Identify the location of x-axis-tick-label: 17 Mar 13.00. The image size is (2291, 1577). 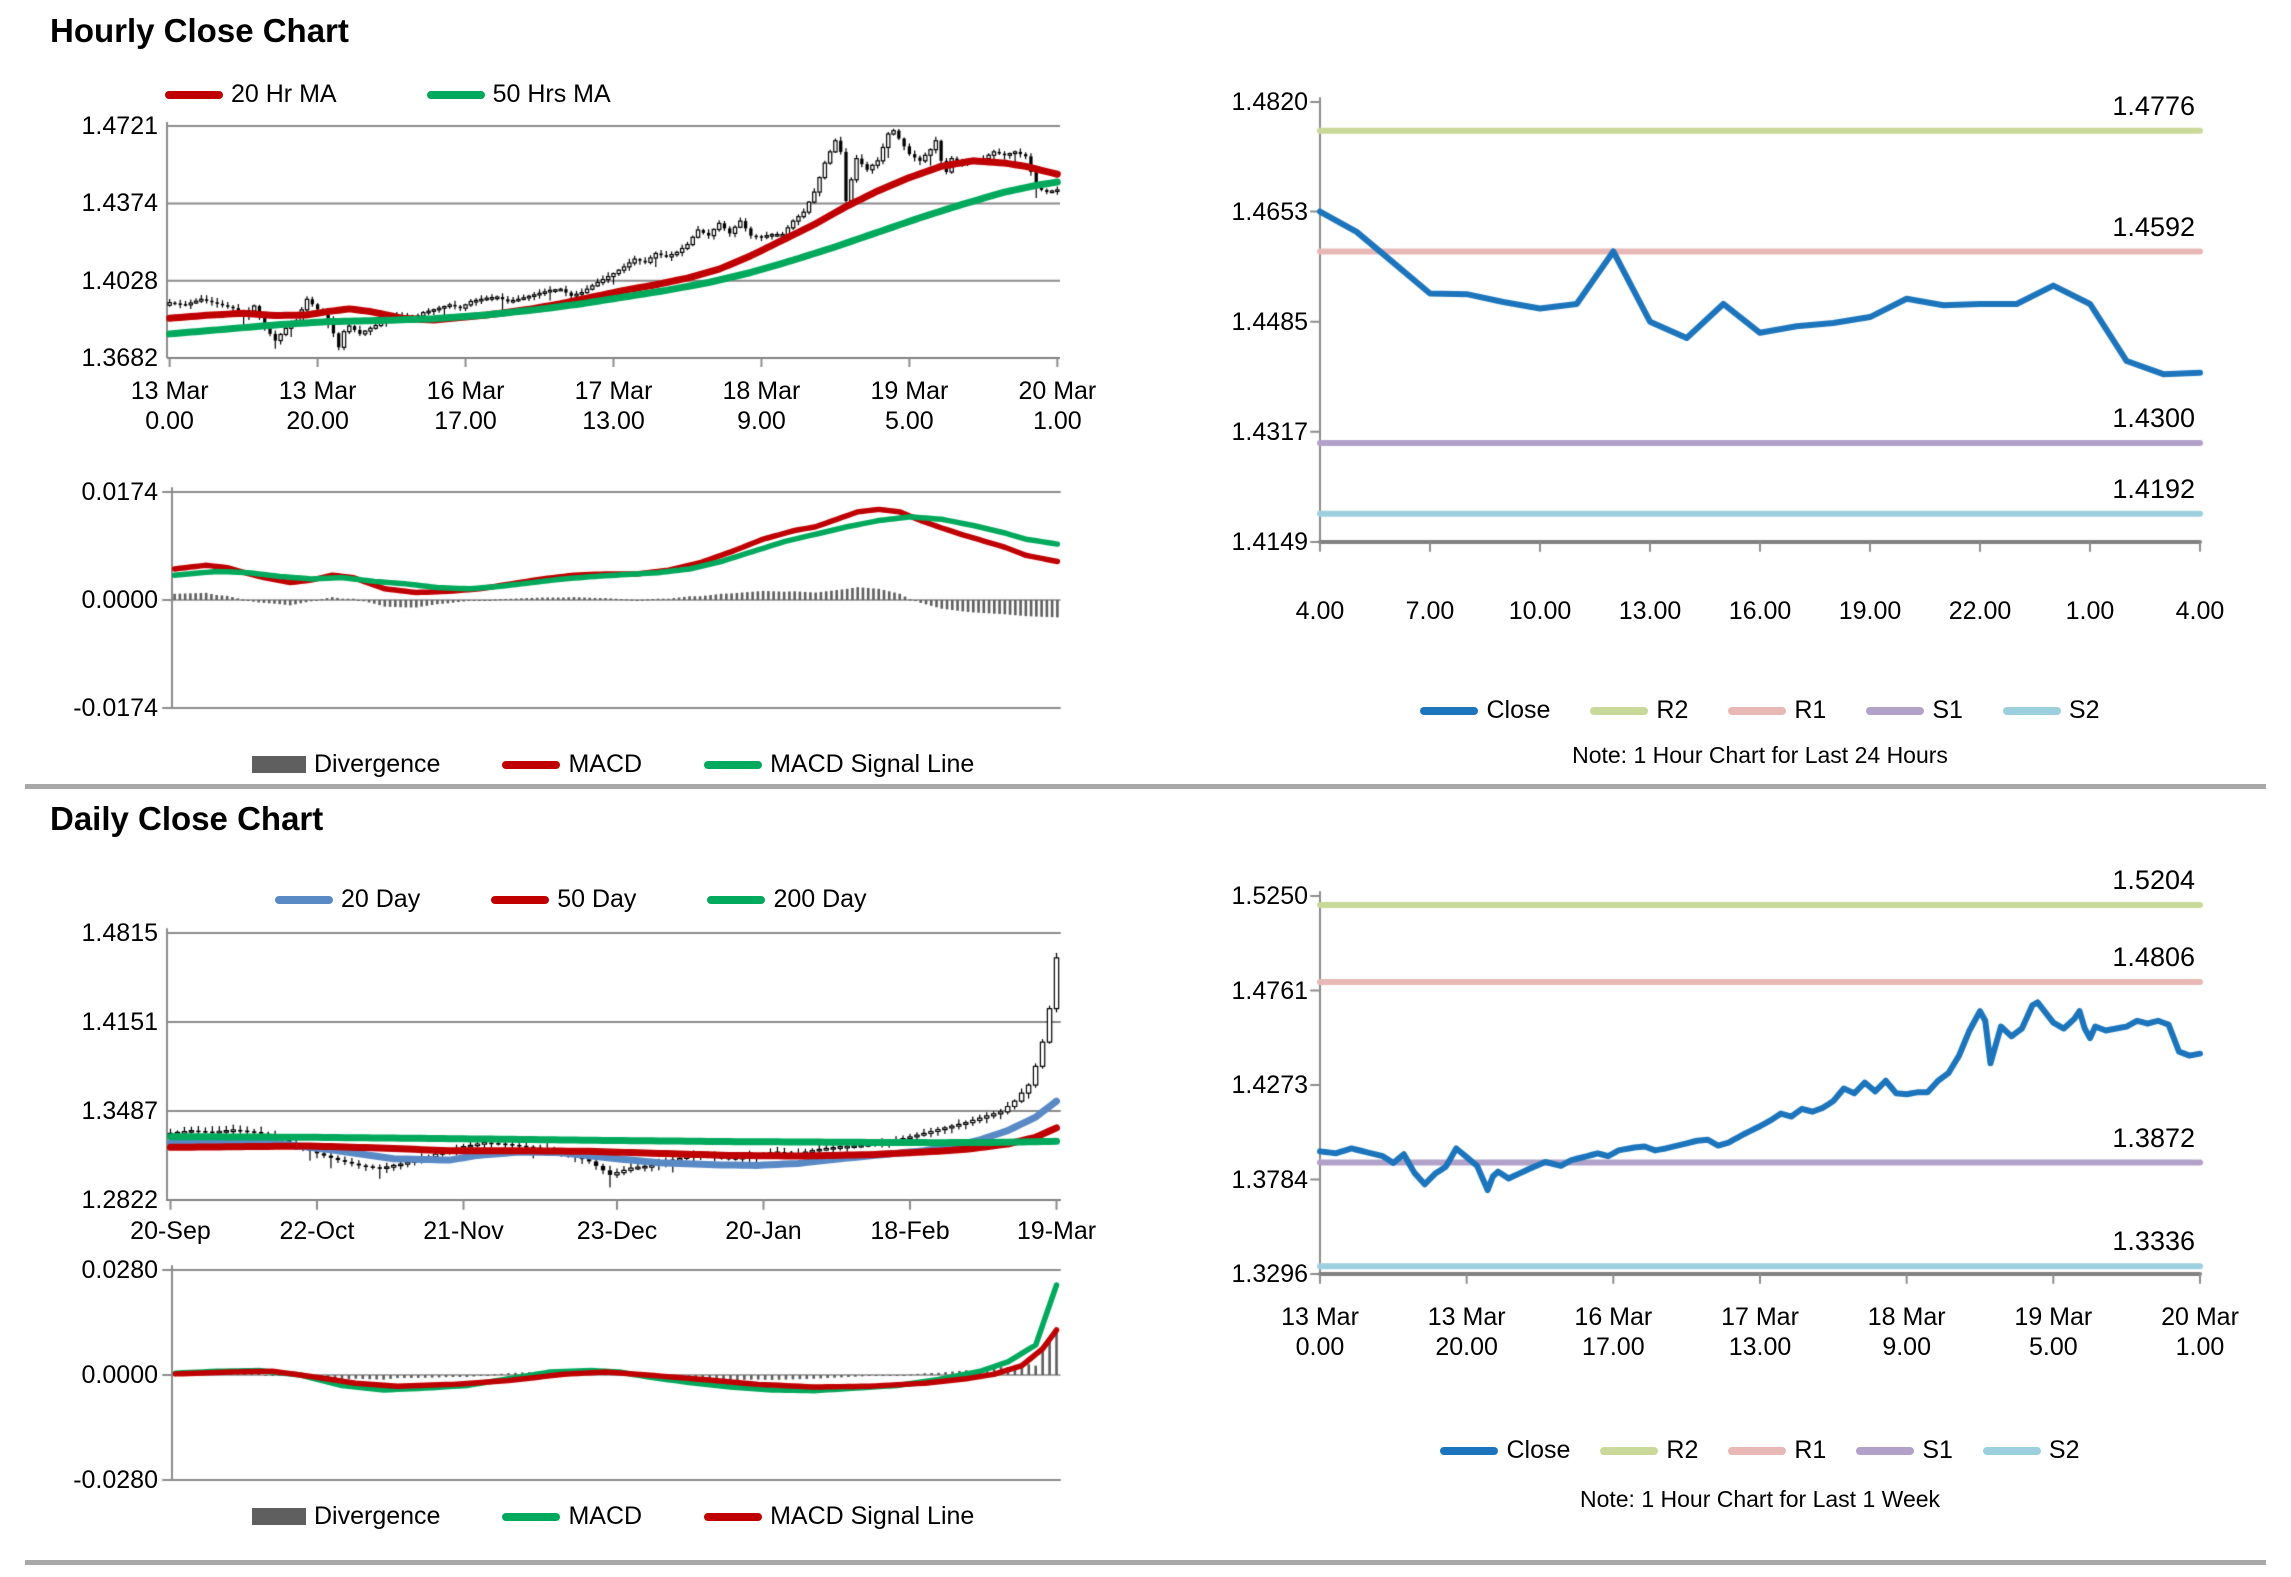
(1760, 1332).